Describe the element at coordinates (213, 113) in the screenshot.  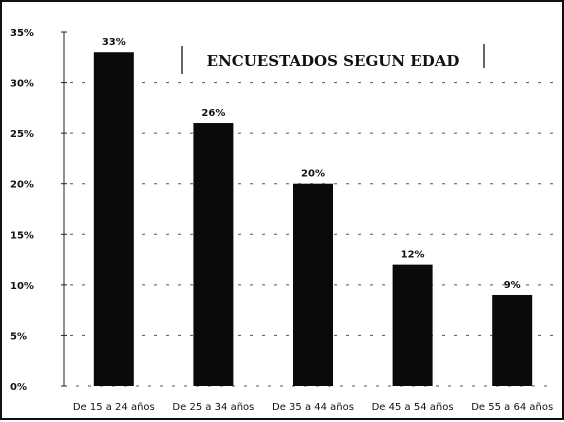
I see `bar-value-label: 26%` at that location.